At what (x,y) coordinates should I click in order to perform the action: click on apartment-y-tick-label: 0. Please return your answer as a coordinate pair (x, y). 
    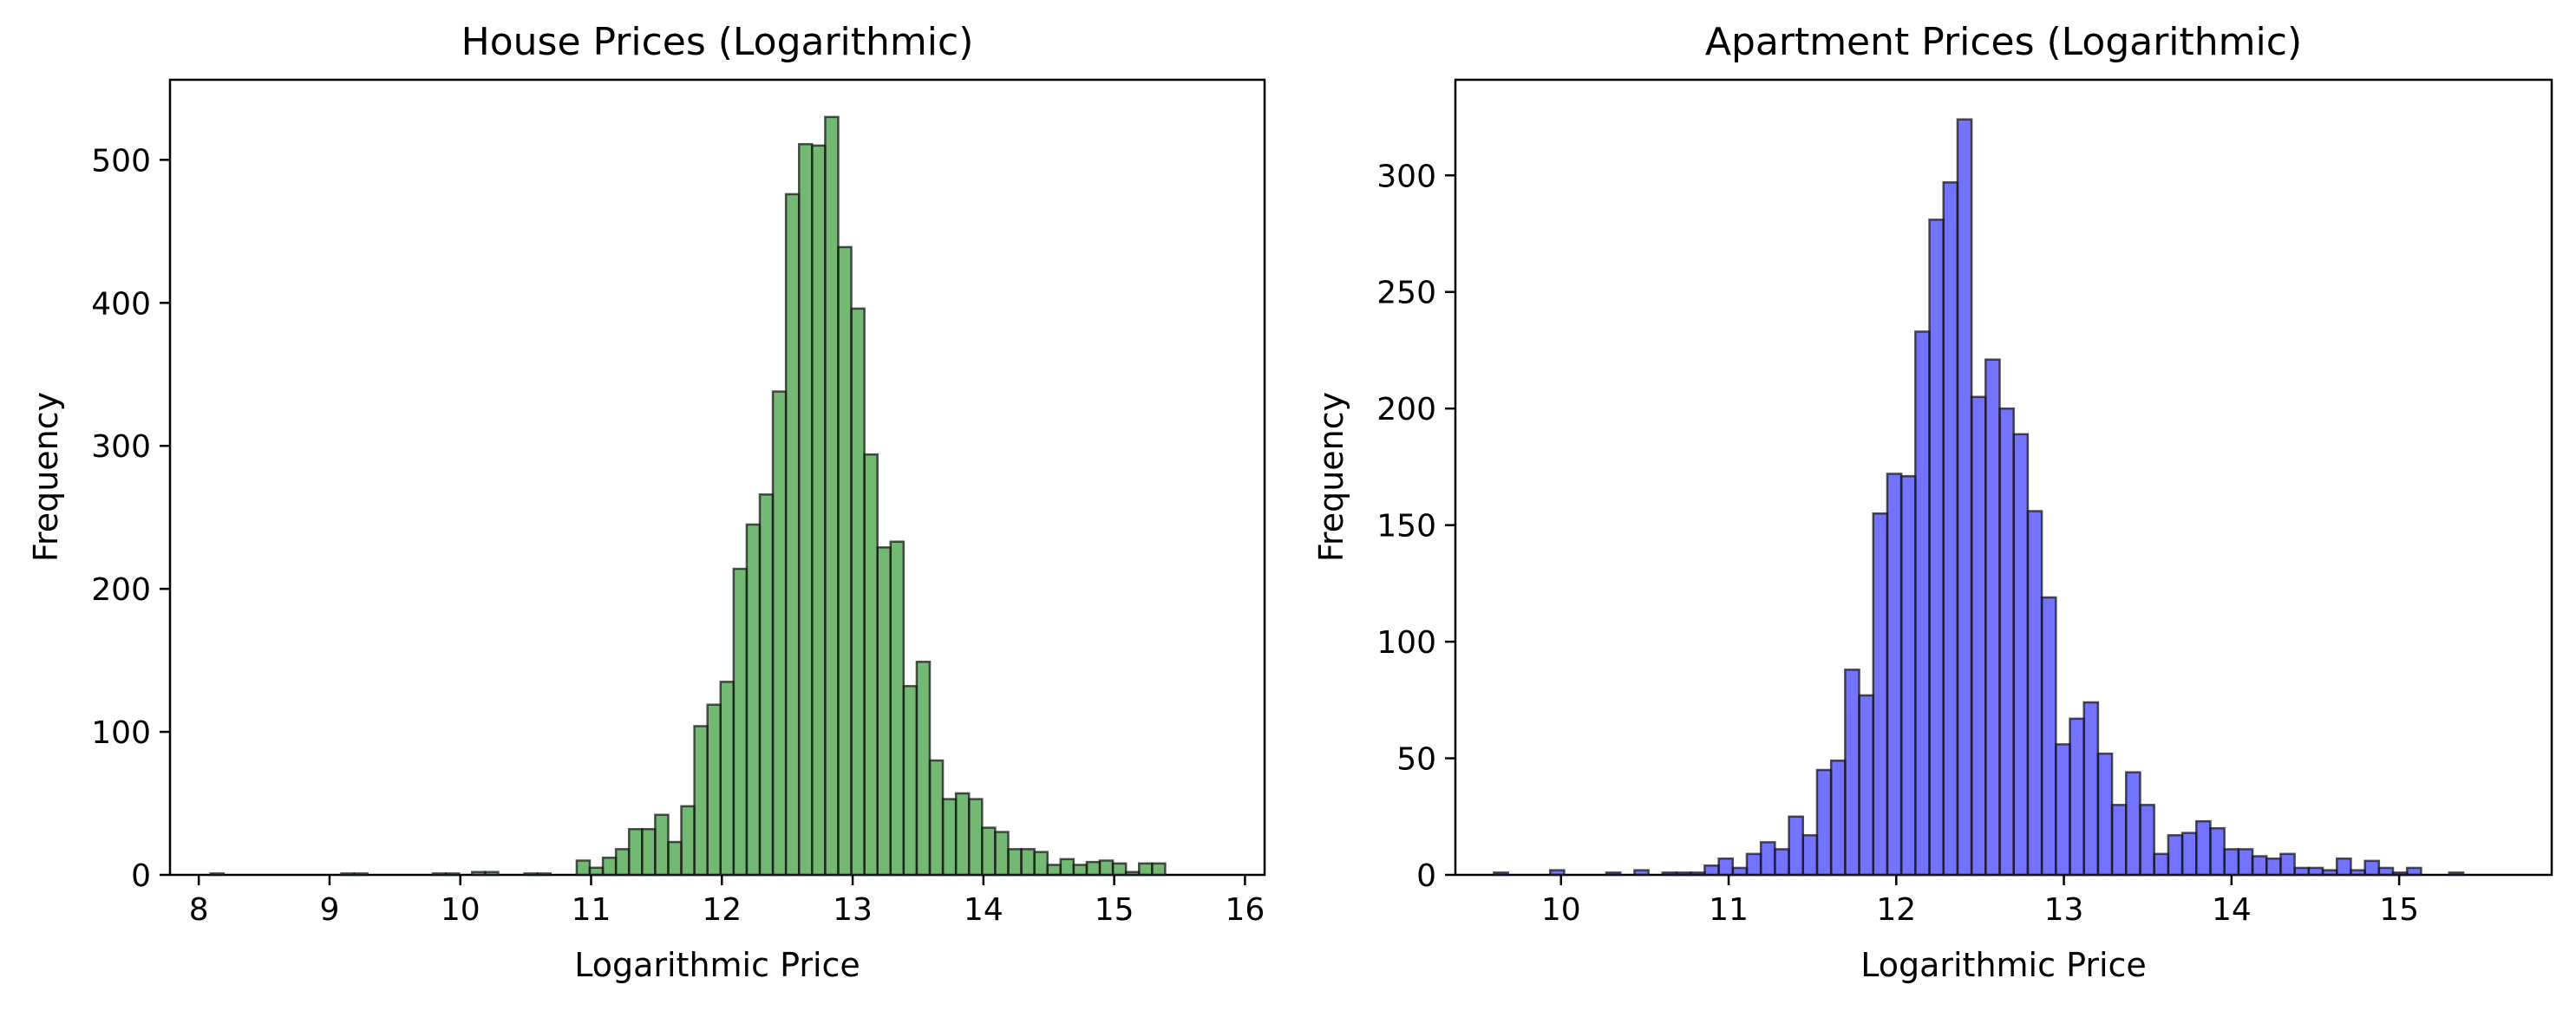
    Looking at the image, I should click on (1426, 876).